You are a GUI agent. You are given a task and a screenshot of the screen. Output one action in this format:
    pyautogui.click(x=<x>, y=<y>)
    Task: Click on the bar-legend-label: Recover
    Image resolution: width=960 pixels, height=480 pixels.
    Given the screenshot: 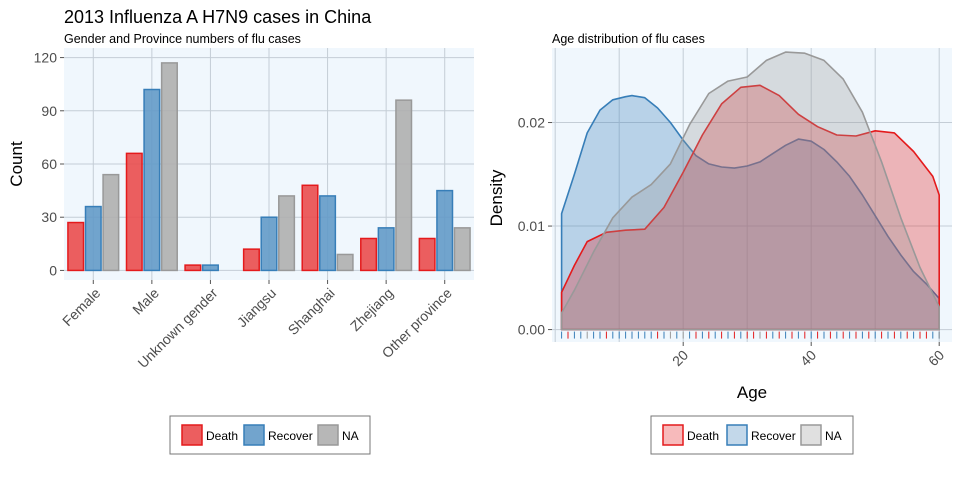 What is the action you would take?
    pyautogui.click(x=290, y=436)
    